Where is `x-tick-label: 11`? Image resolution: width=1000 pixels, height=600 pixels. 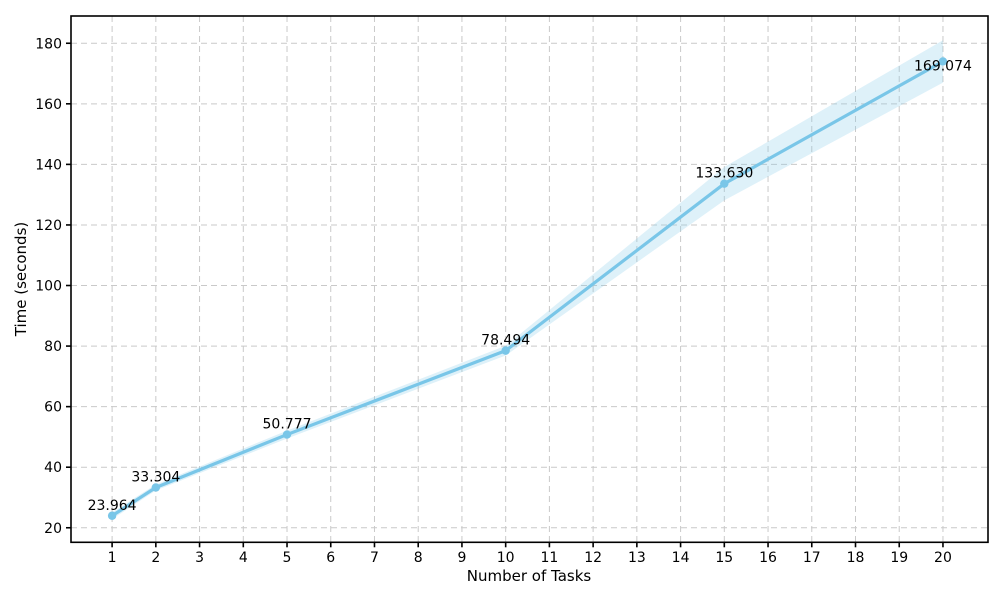 x-tick-label: 11 is located at coordinates (549, 558).